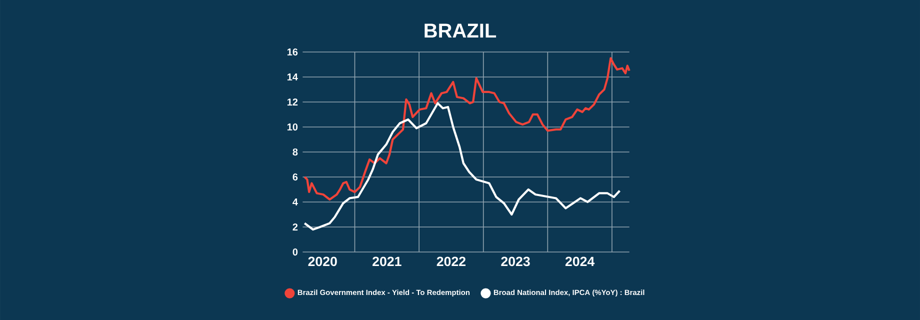  Describe the element at coordinates (451, 261) in the screenshot. I see `x-tick-label: 2022` at that location.